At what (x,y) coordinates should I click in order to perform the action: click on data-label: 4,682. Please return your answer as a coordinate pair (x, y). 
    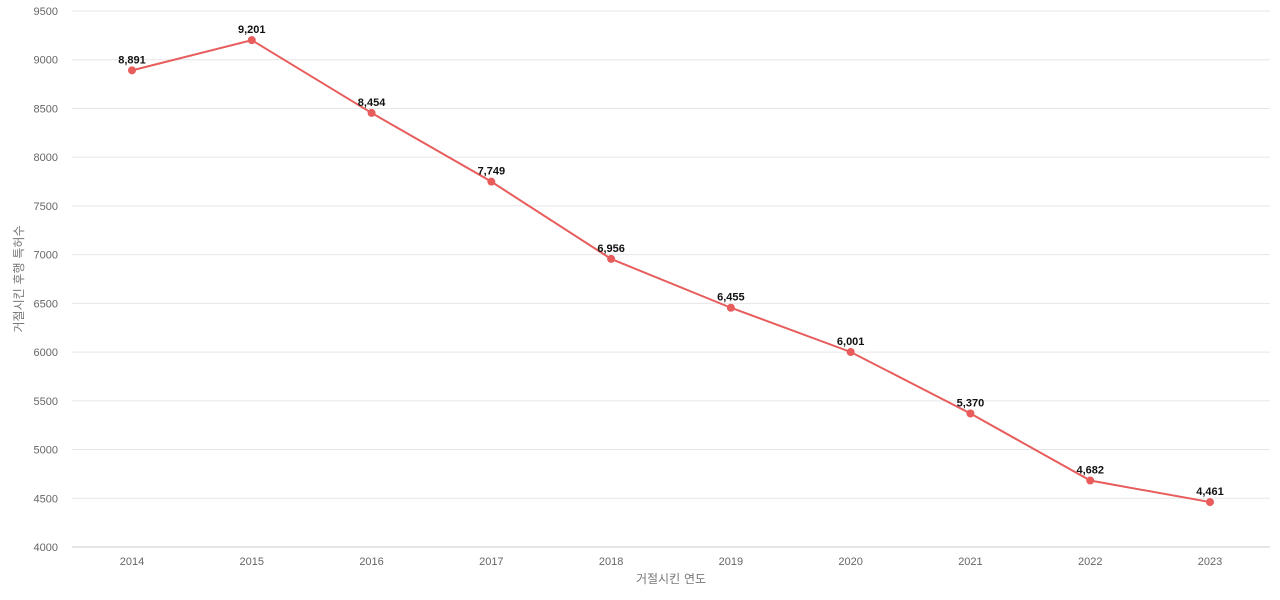
    Looking at the image, I should click on (1090, 471).